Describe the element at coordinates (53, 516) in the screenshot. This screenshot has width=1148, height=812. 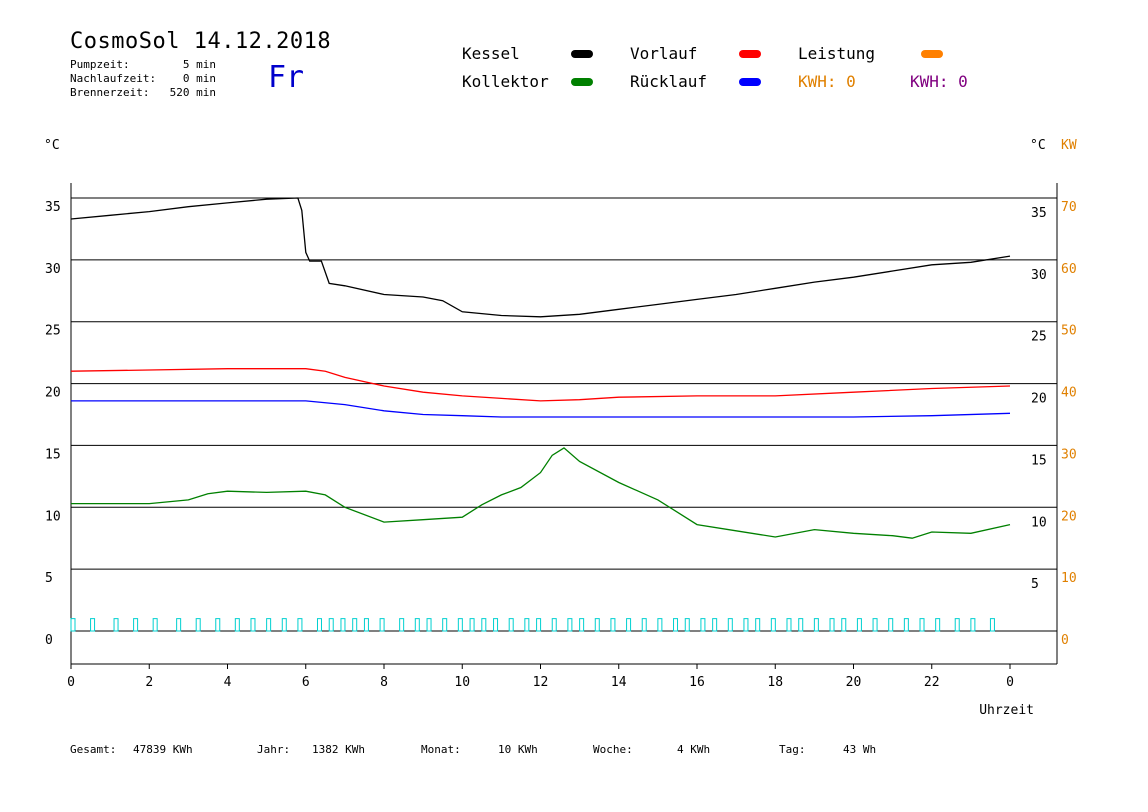
I see `y-tick-left-10: 10` at that location.